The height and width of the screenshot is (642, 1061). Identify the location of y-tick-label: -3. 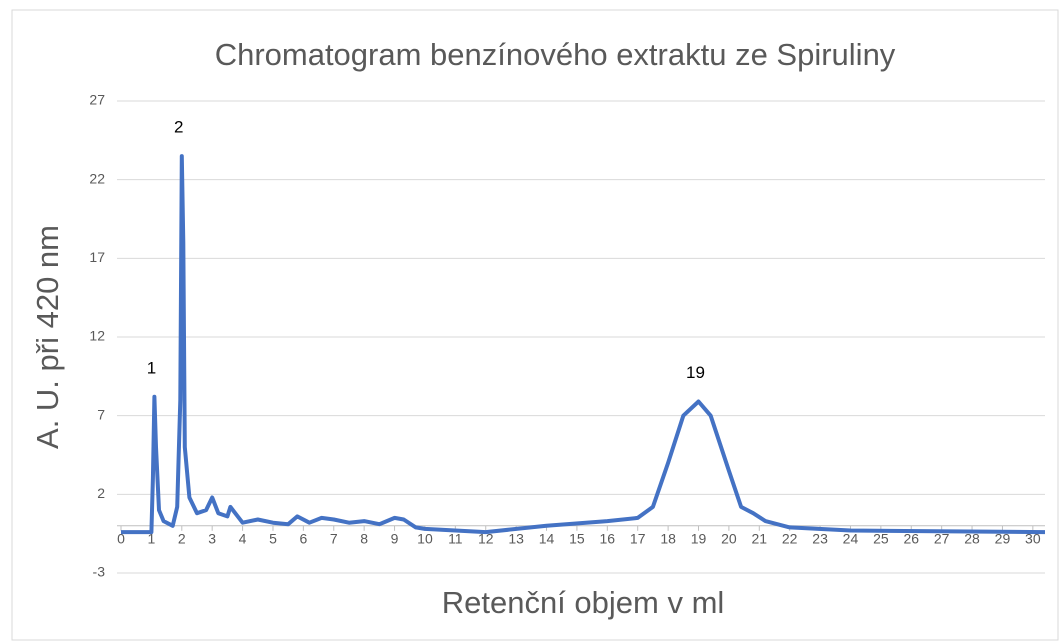
(99, 572).